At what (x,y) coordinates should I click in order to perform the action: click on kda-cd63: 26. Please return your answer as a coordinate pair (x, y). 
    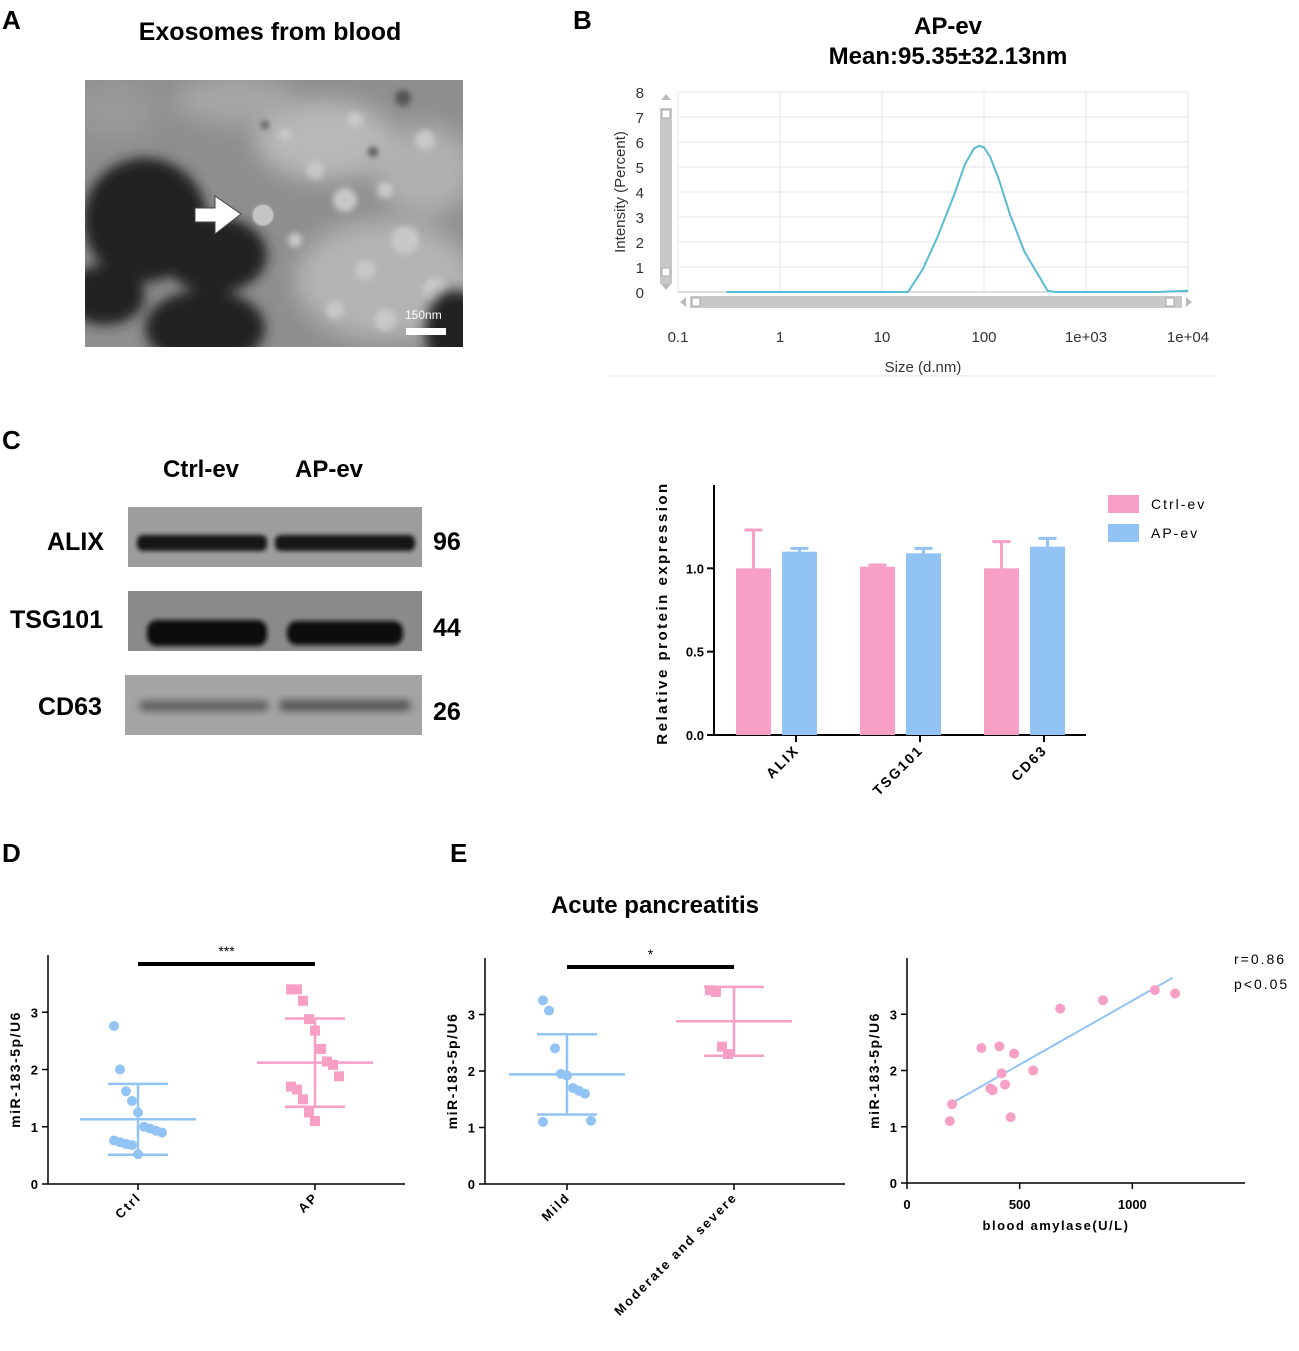
    Looking at the image, I should click on (447, 712).